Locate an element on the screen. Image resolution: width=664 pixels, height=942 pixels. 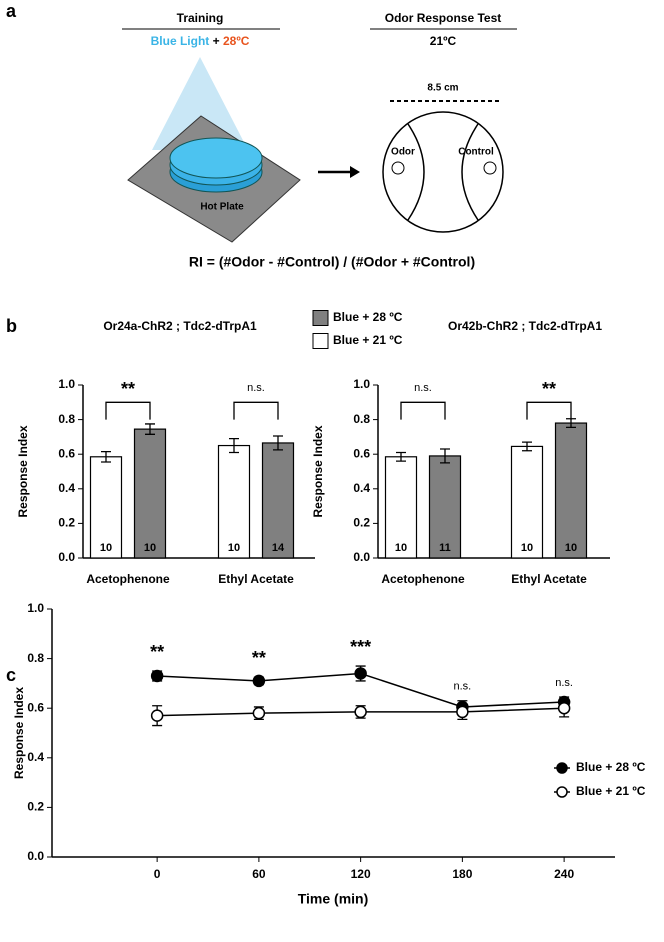
odor-label: Odor is located at coordinates (403, 152).